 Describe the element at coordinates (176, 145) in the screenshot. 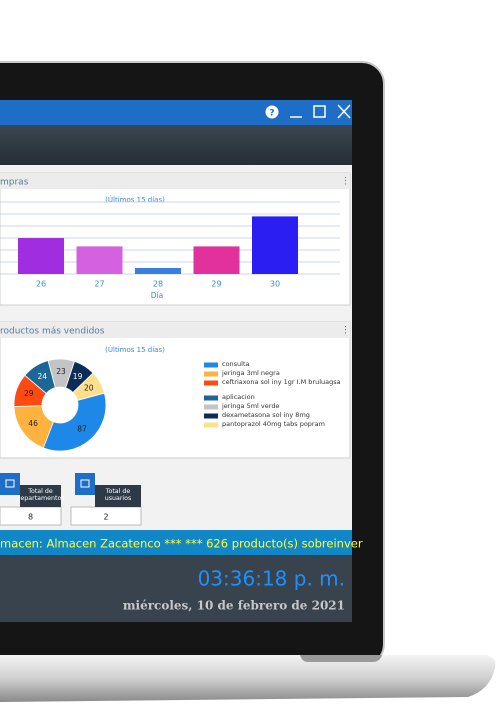

I see `header-band` at that location.